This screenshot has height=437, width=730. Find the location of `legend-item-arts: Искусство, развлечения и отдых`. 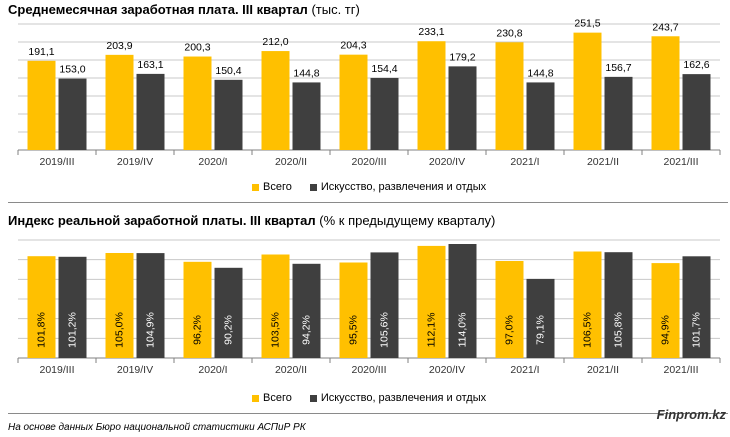

legend-item-arts: Искусство, развлечения и отдых is located at coordinates (398, 187).